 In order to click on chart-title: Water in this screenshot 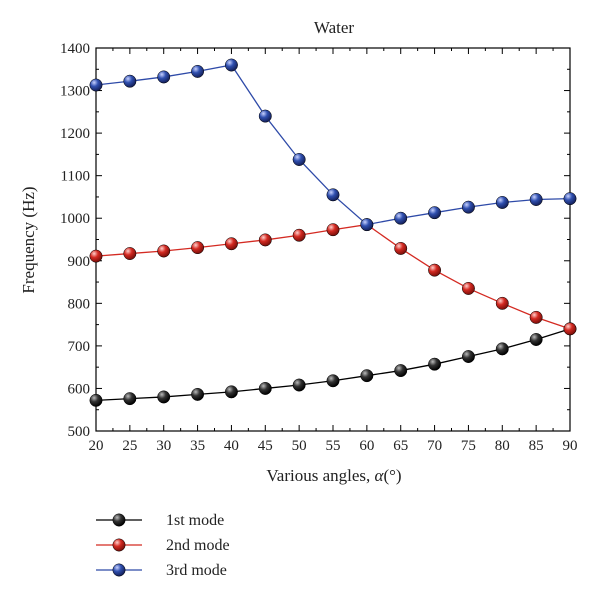, I will do `click(334, 27)`.